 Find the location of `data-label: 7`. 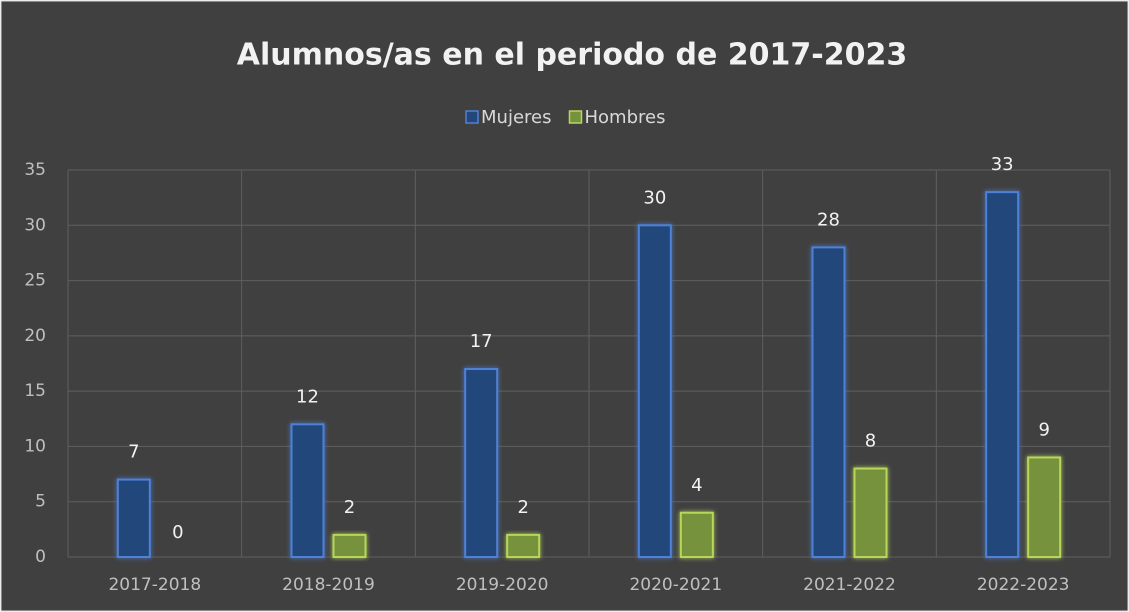

data-label: 7 is located at coordinates (133, 452).